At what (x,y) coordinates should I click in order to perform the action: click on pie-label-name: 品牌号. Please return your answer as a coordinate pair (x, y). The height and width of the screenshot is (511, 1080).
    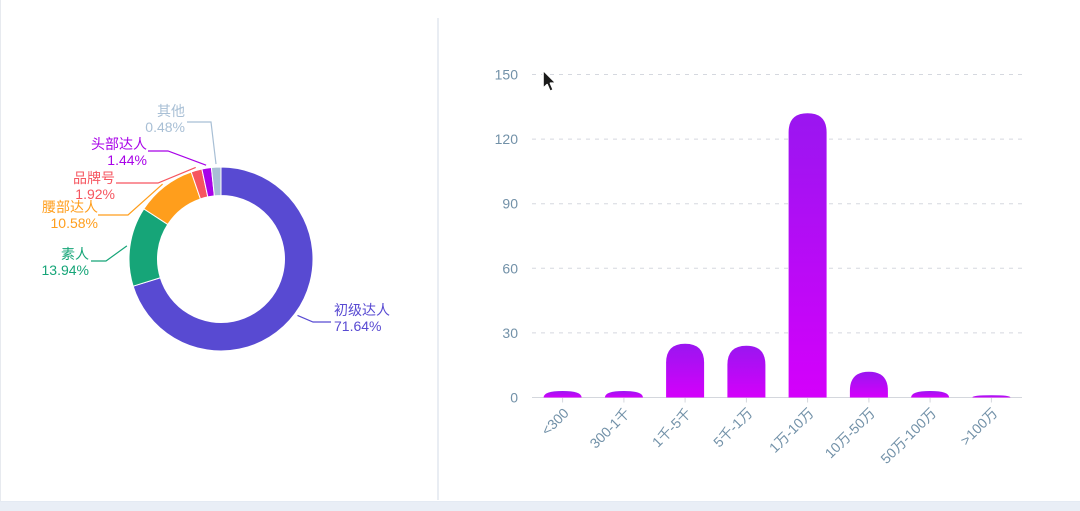
    Looking at the image, I should click on (94, 178).